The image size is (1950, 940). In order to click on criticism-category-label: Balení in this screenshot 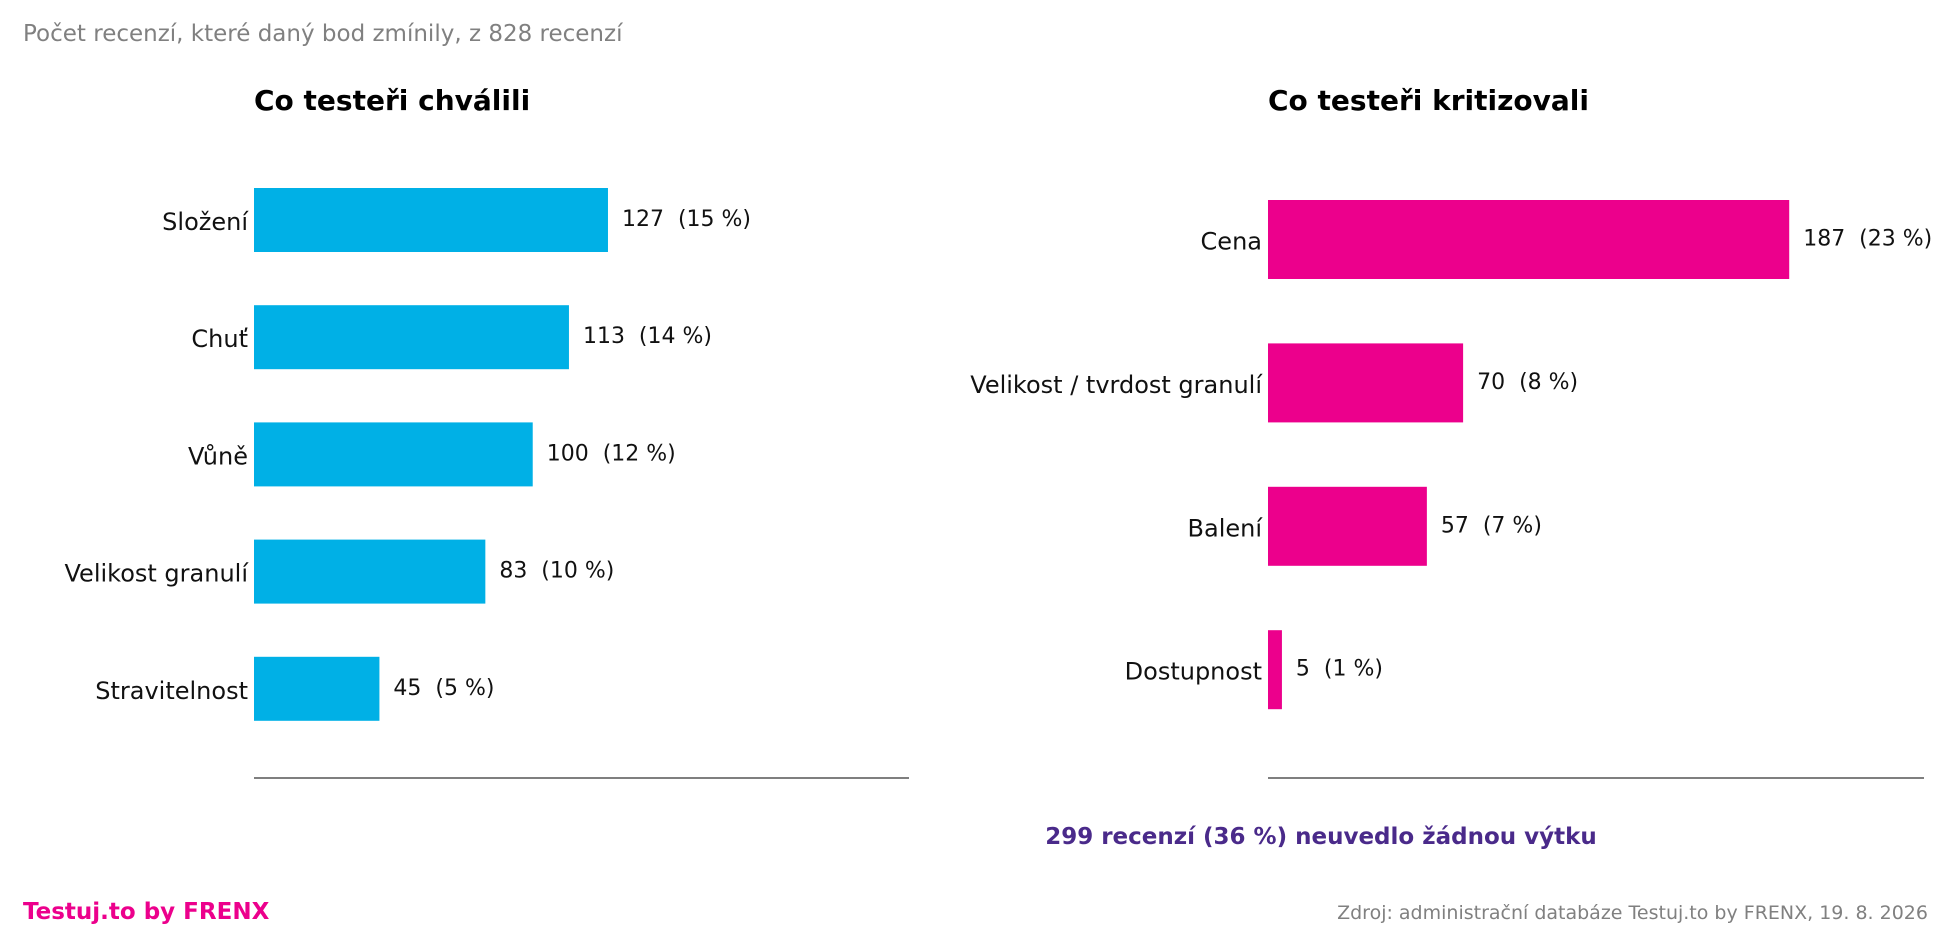, I will do `click(1226, 528)`.